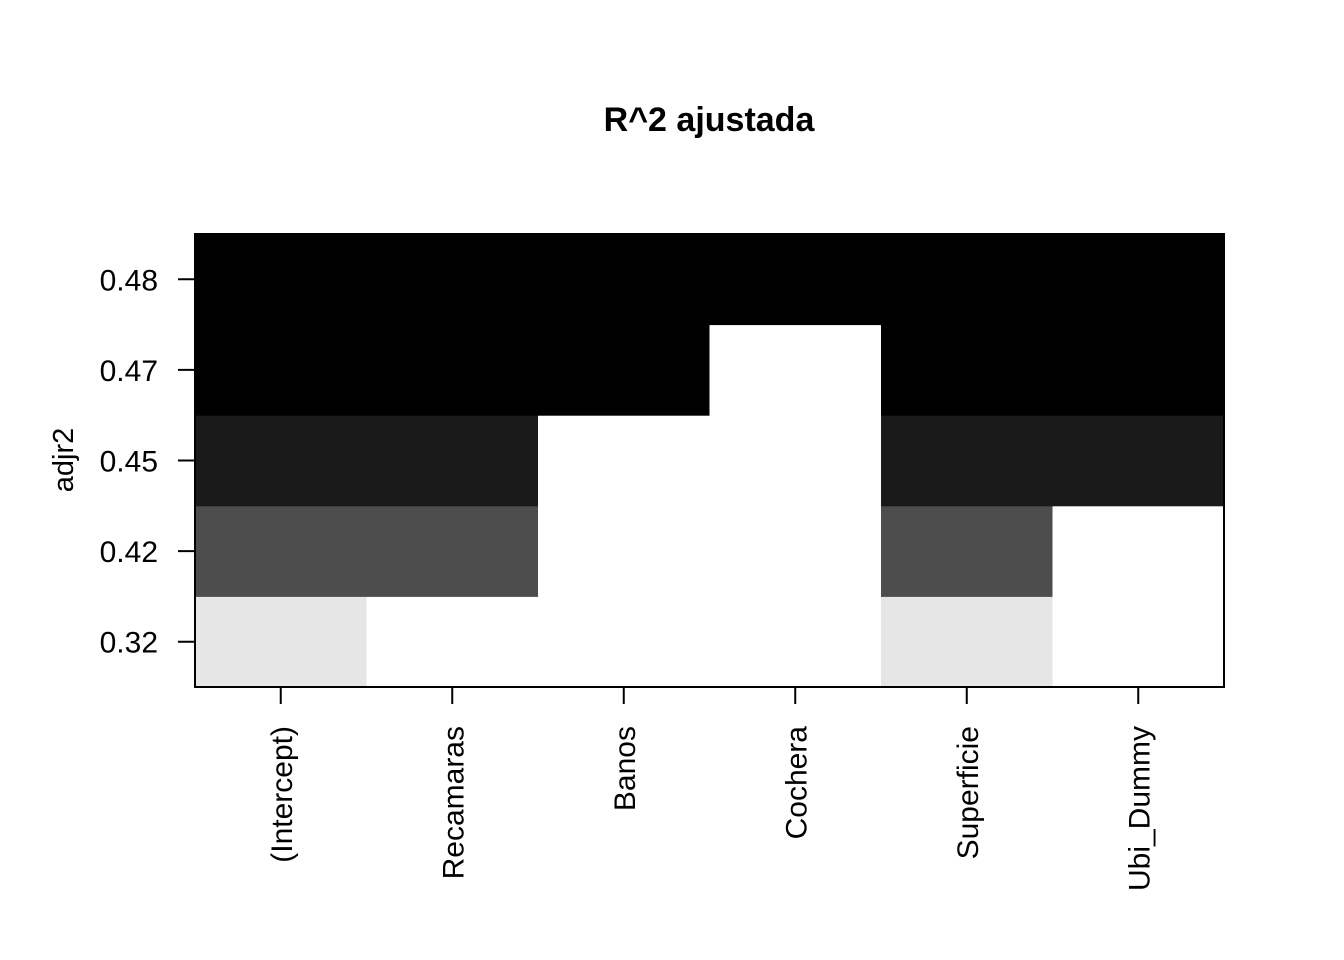 The width and height of the screenshot is (1344, 960). What do you see at coordinates (1139, 808) in the screenshot?
I see `x-tick-label: Ubi_Dummy` at bounding box center [1139, 808].